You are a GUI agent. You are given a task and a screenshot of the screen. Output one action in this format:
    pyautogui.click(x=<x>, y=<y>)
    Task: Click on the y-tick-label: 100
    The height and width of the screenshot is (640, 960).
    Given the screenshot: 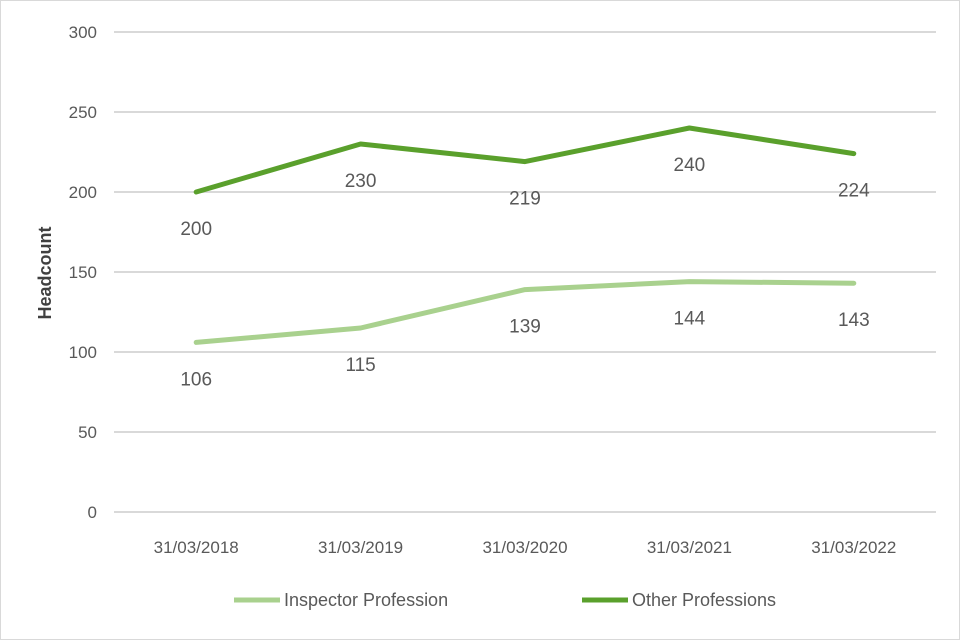 What is the action you would take?
    pyautogui.click(x=83, y=352)
    